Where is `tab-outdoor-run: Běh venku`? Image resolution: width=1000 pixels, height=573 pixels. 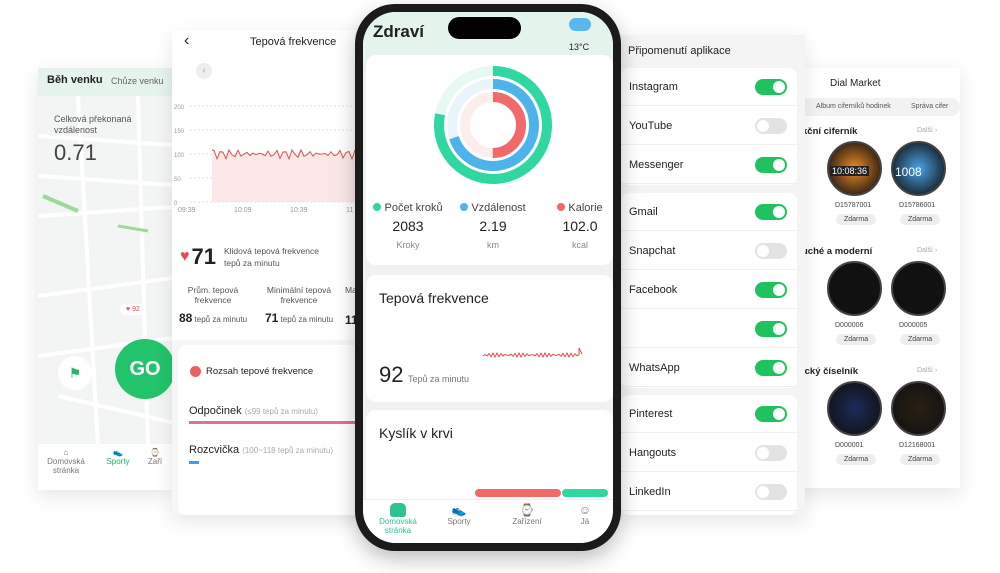
tab-outdoor-run: Běh venku is located at coordinates (75, 80).